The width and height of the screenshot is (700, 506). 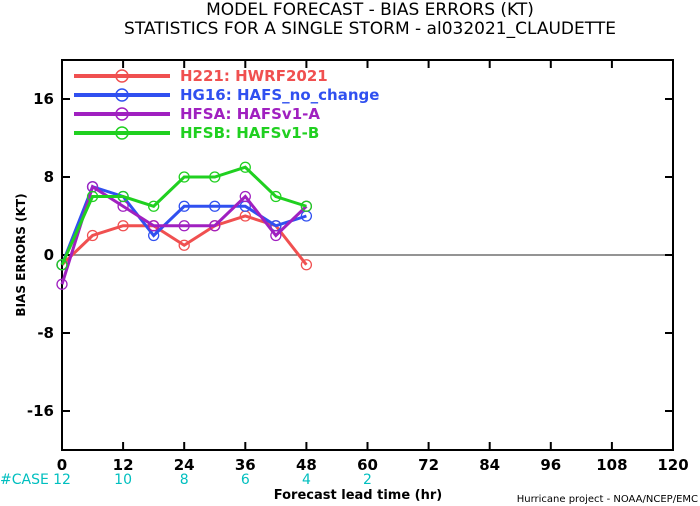 What do you see at coordinates (607, 499) in the screenshot?
I see `credit-text: Hurricane project - NOAA/NCEP/EMC` at bounding box center [607, 499].